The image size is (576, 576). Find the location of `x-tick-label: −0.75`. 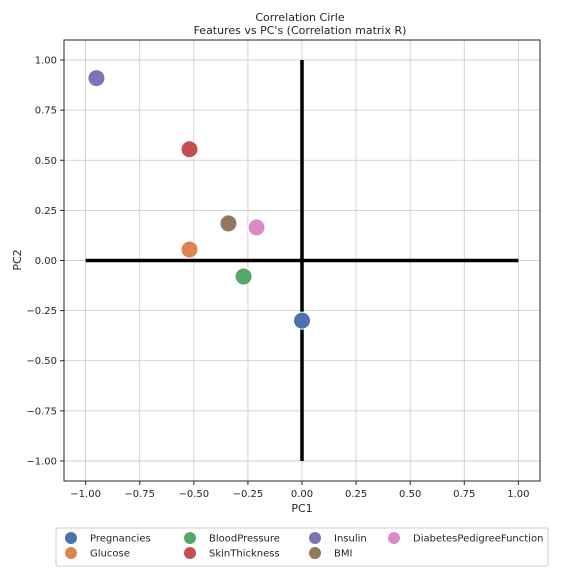

x-tick-label: −0.75 is located at coordinates (139, 494).